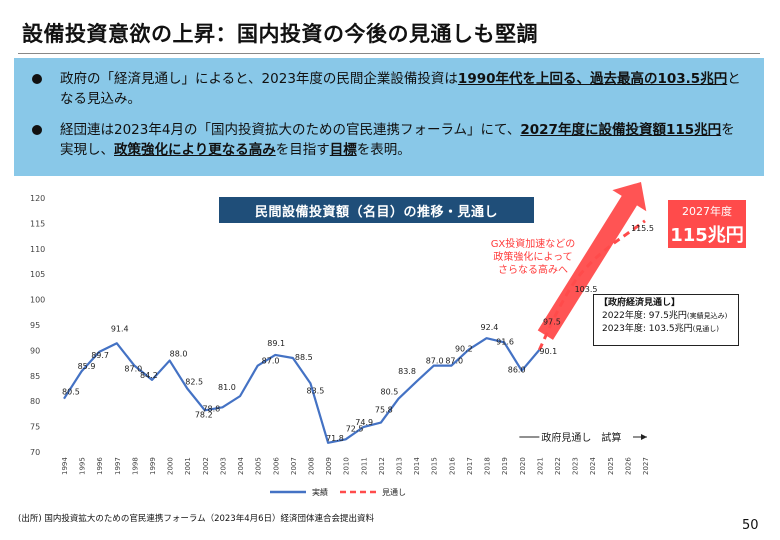 This screenshot has height=540, width=780. I want to click on x-tick-label: 2019, so click(505, 466).